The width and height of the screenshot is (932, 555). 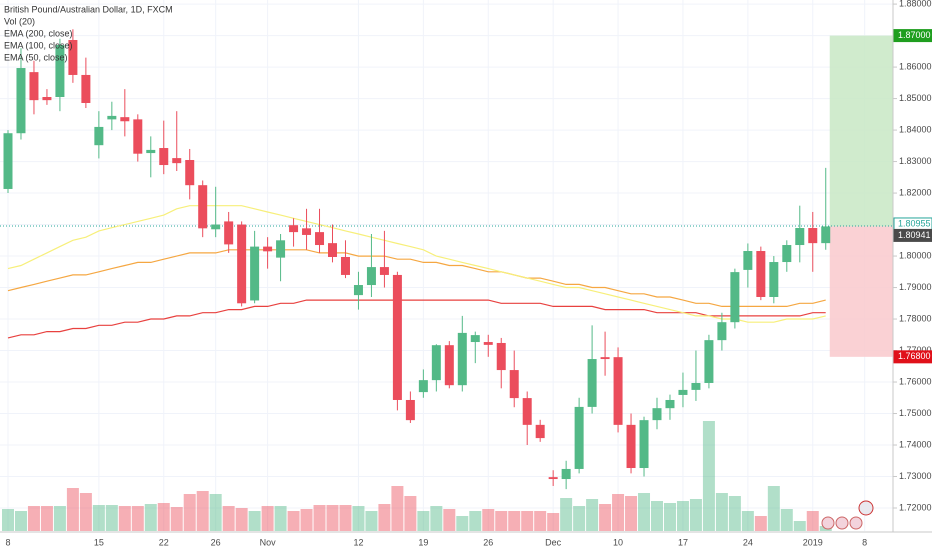 I want to click on x-tick-label: 24, so click(x=748, y=542).